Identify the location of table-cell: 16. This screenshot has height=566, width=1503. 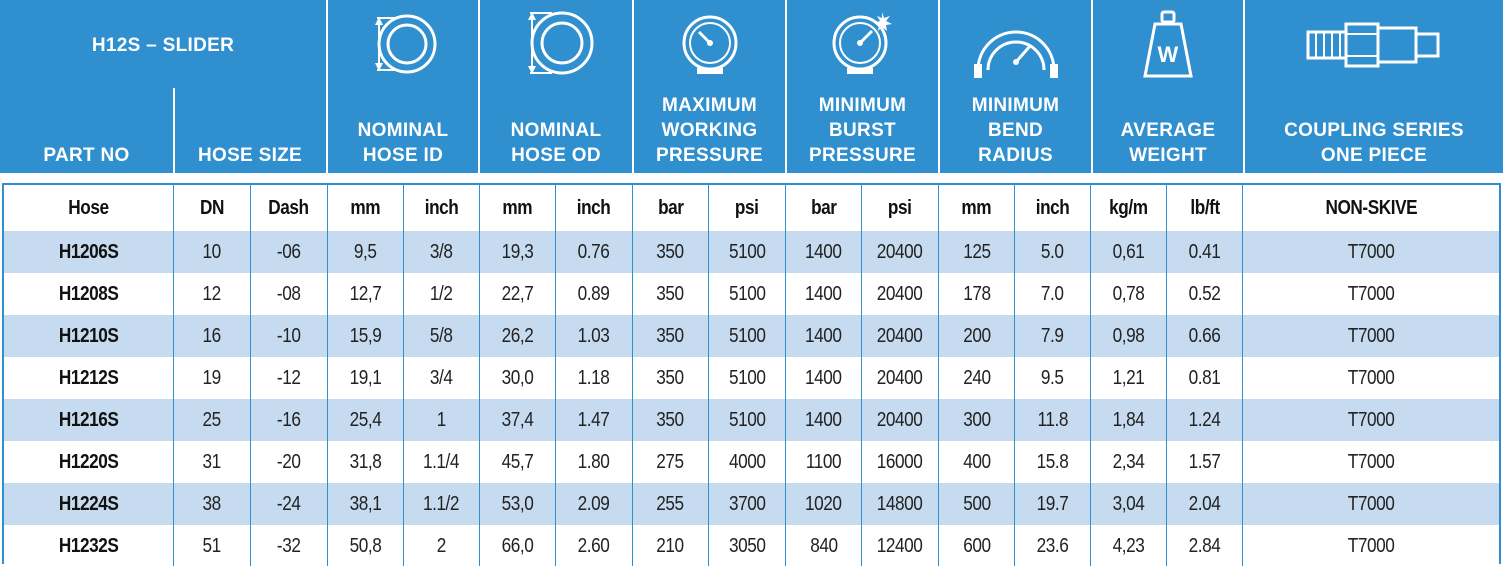
(212, 336).